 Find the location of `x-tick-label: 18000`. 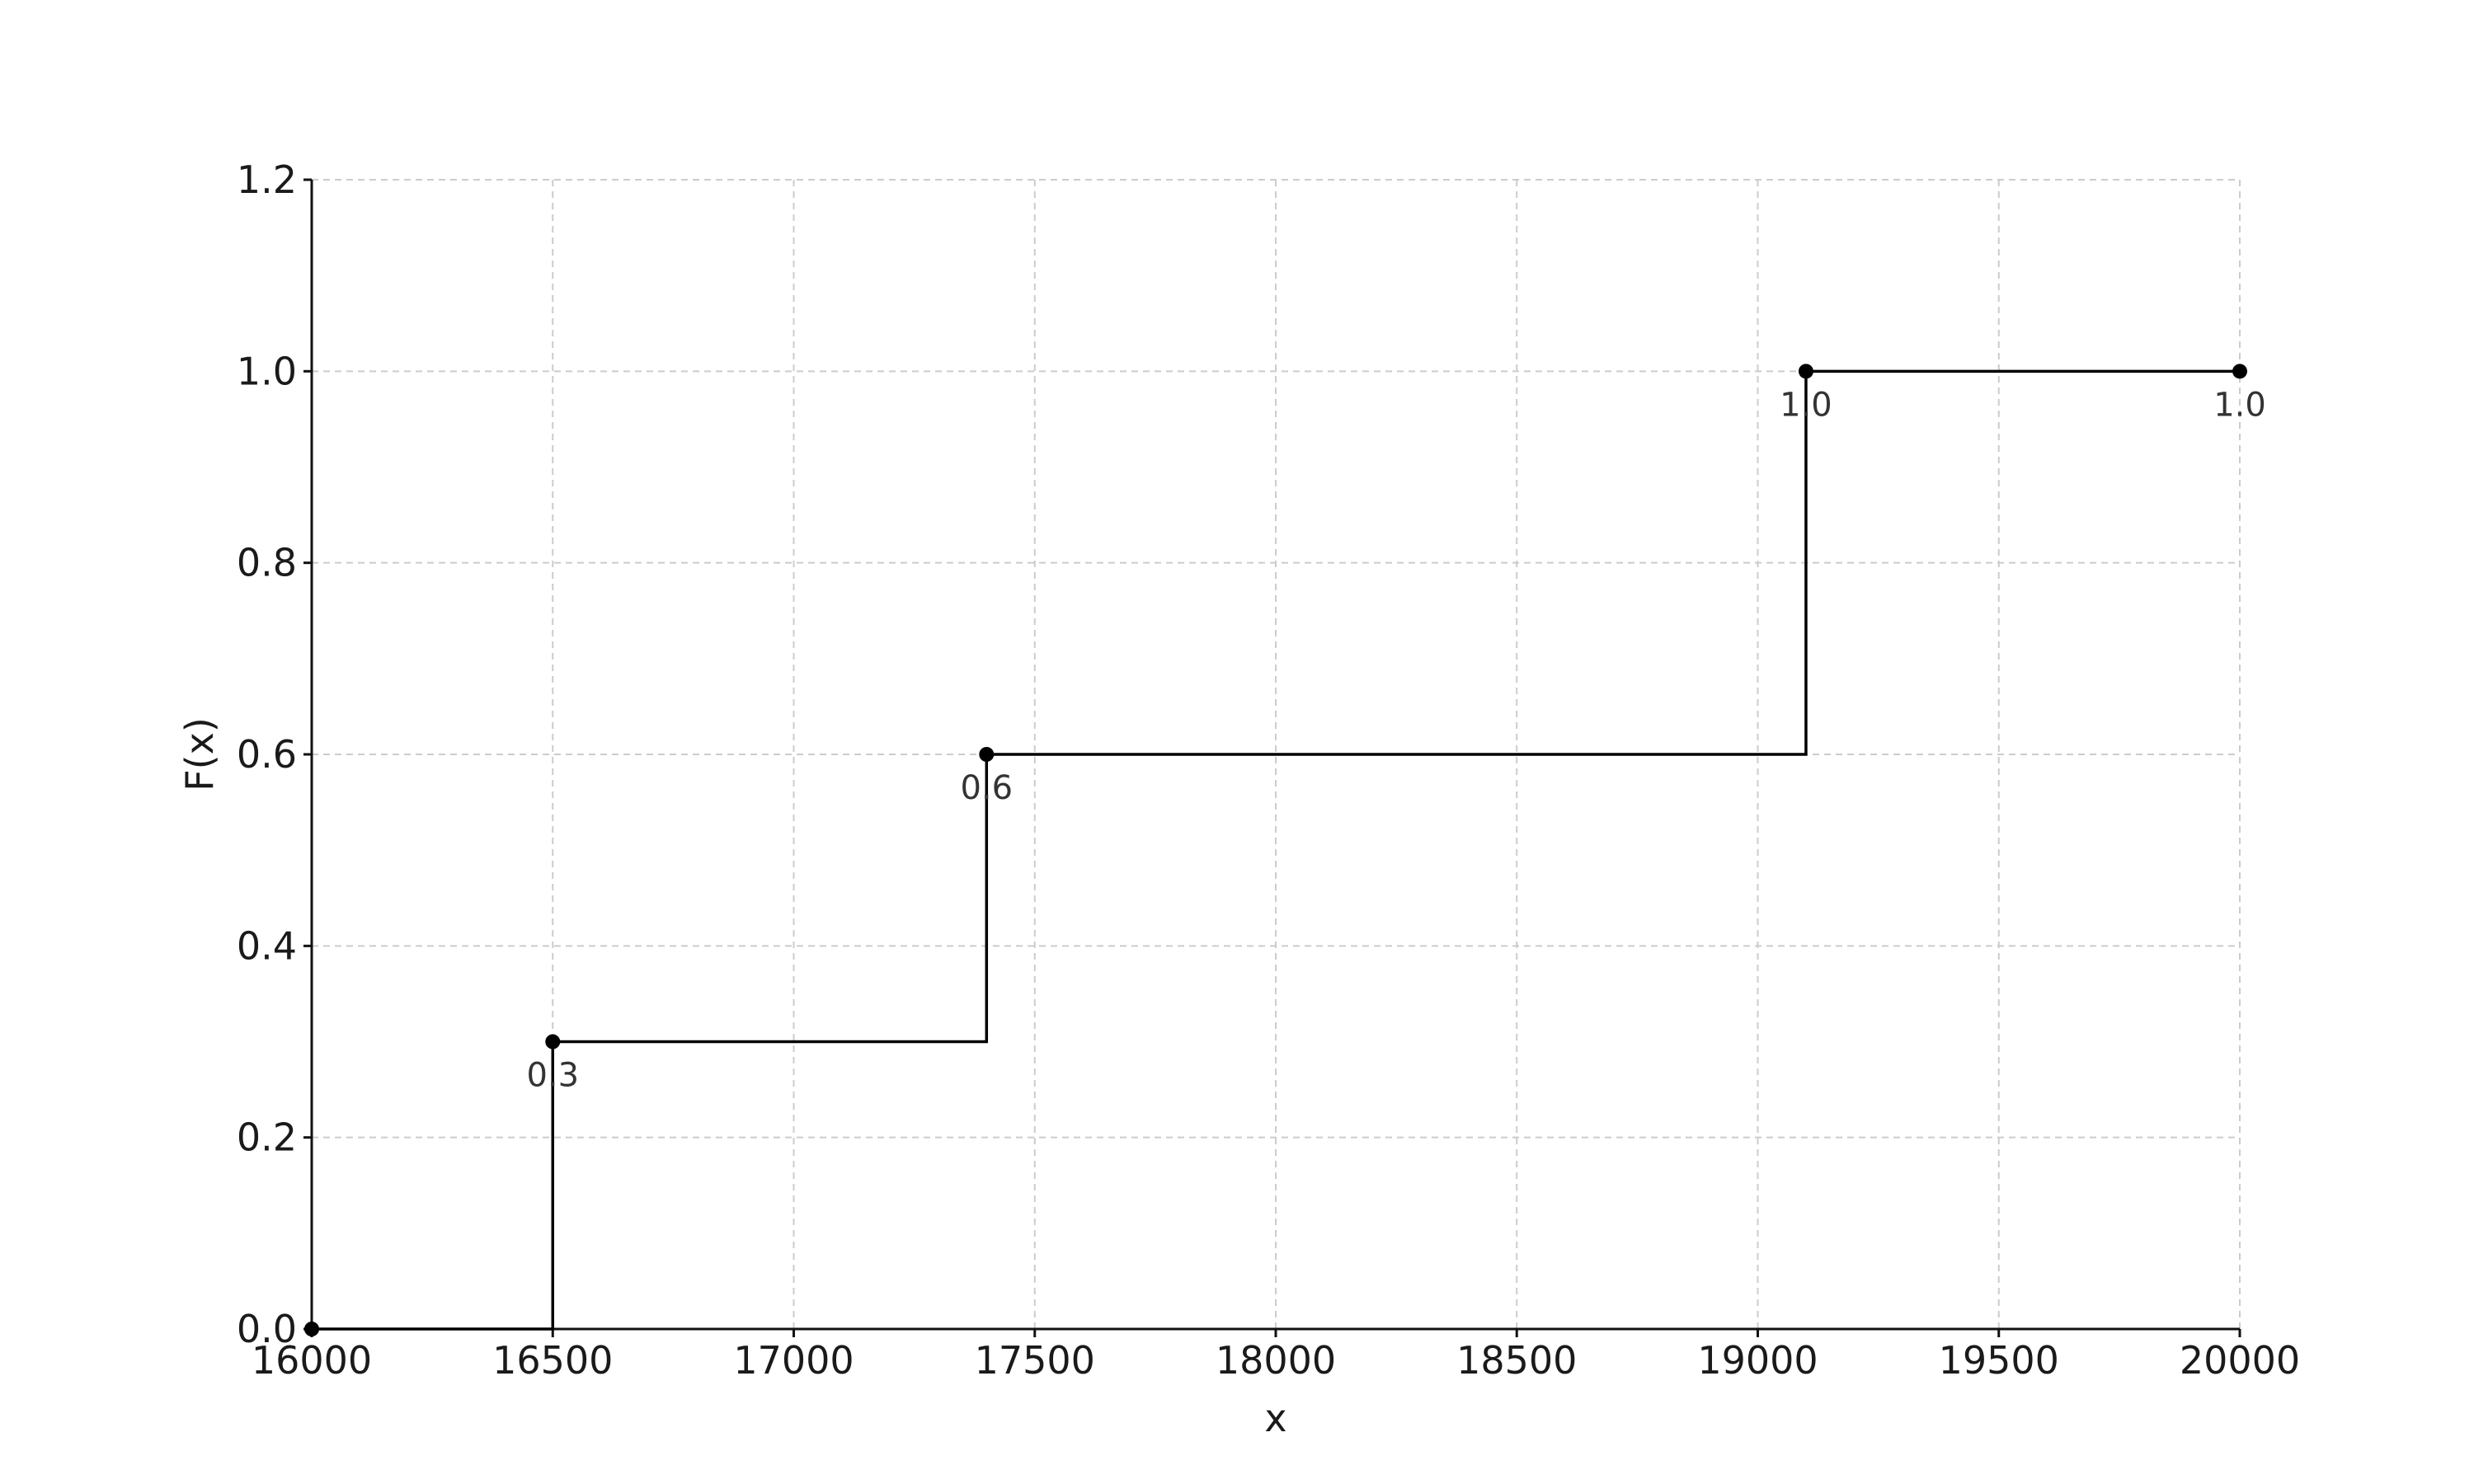

x-tick-label: 18000 is located at coordinates (1276, 1360).